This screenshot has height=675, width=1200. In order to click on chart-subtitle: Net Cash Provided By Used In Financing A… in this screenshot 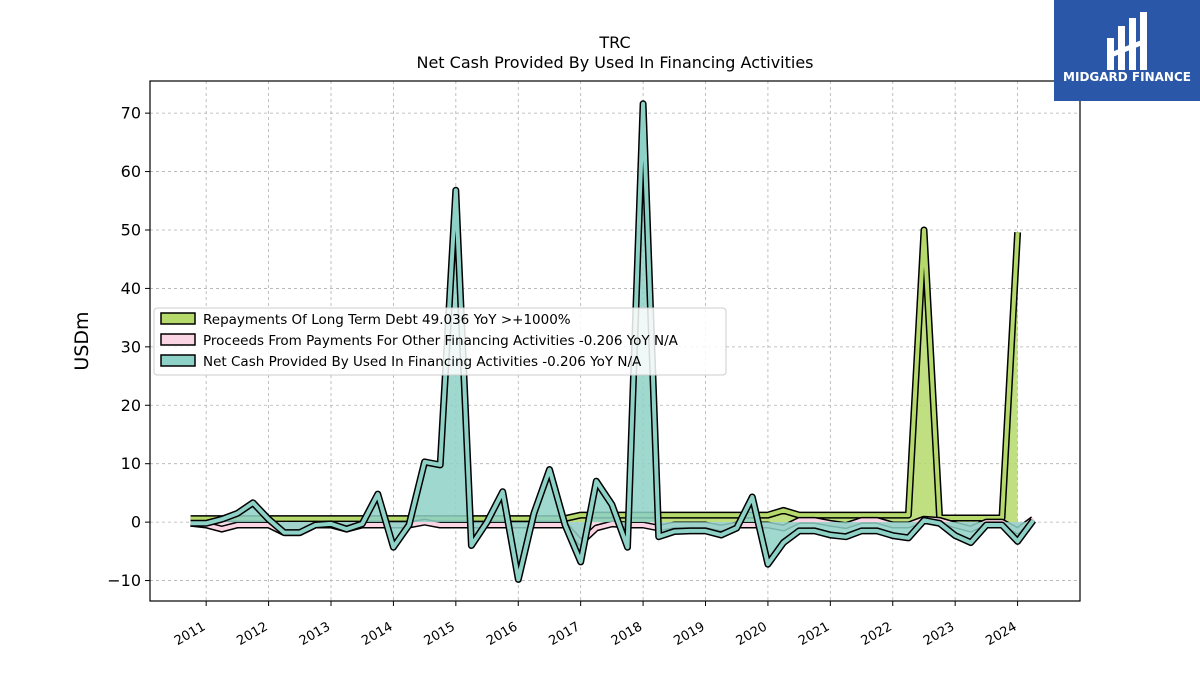, I will do `click(614, 62)`.